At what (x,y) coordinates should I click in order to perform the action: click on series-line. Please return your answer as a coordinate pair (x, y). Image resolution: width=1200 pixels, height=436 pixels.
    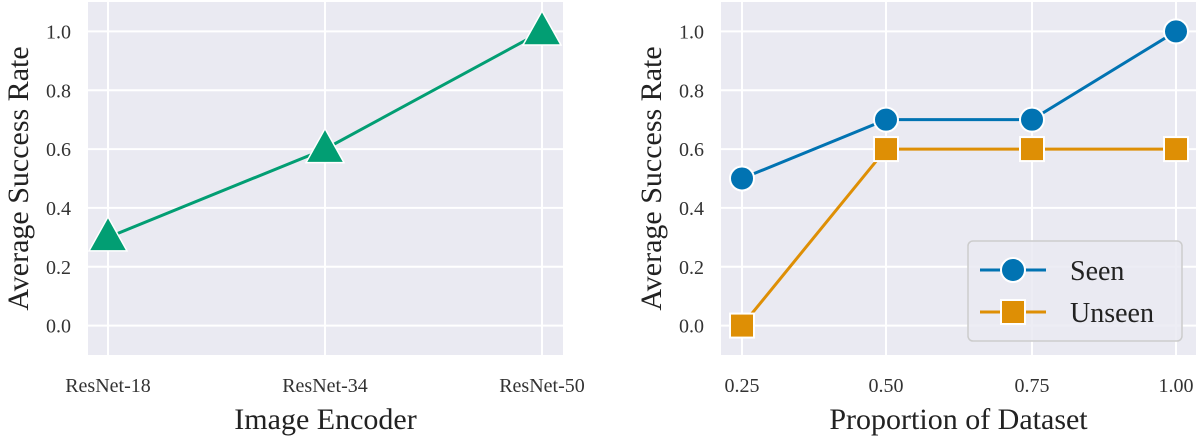
    Looking at the image, I should click on (959, 105).